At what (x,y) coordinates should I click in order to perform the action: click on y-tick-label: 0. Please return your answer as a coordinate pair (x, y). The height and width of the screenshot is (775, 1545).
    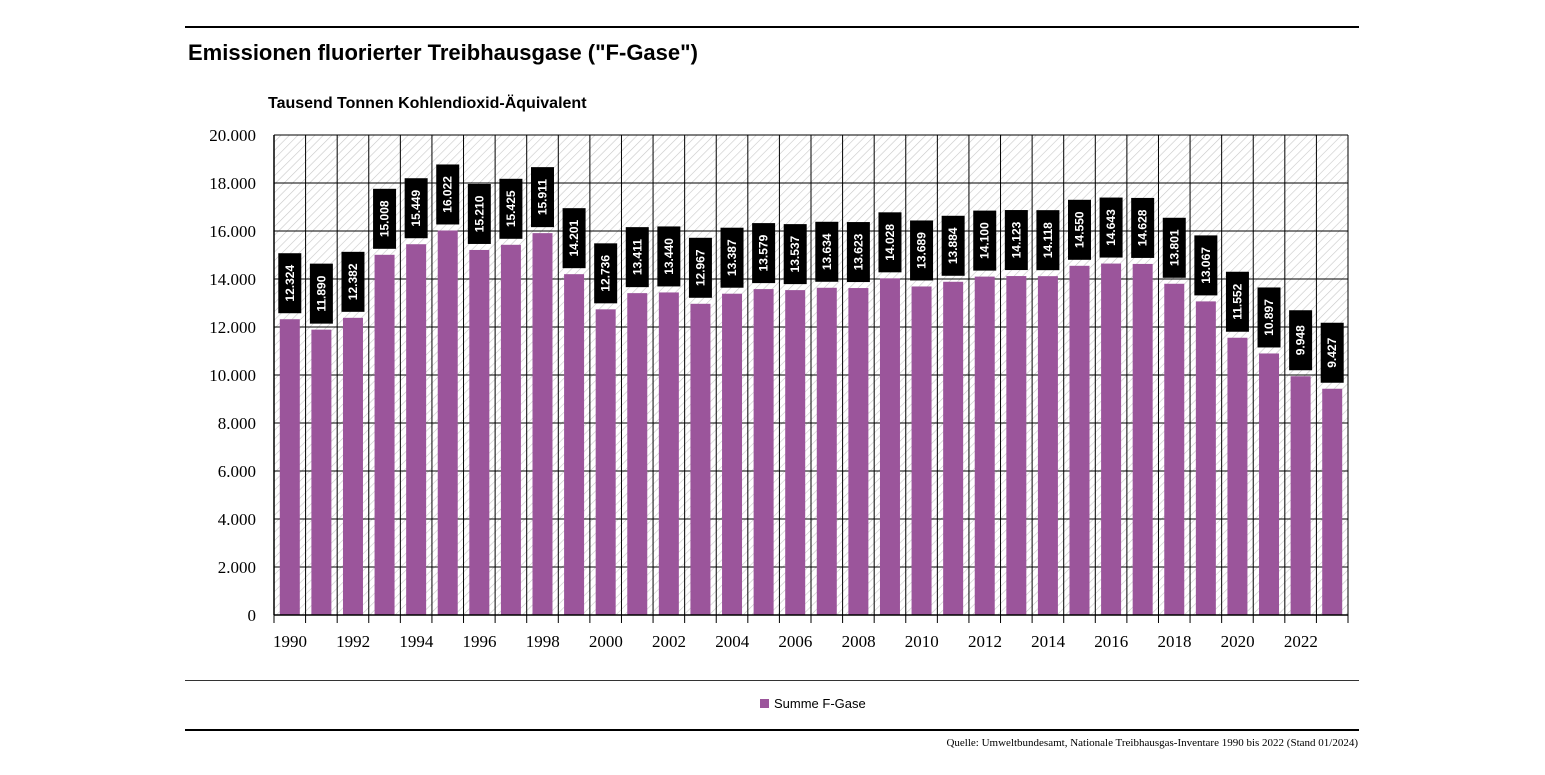
    Looking at the image, I should click on (252, 615).